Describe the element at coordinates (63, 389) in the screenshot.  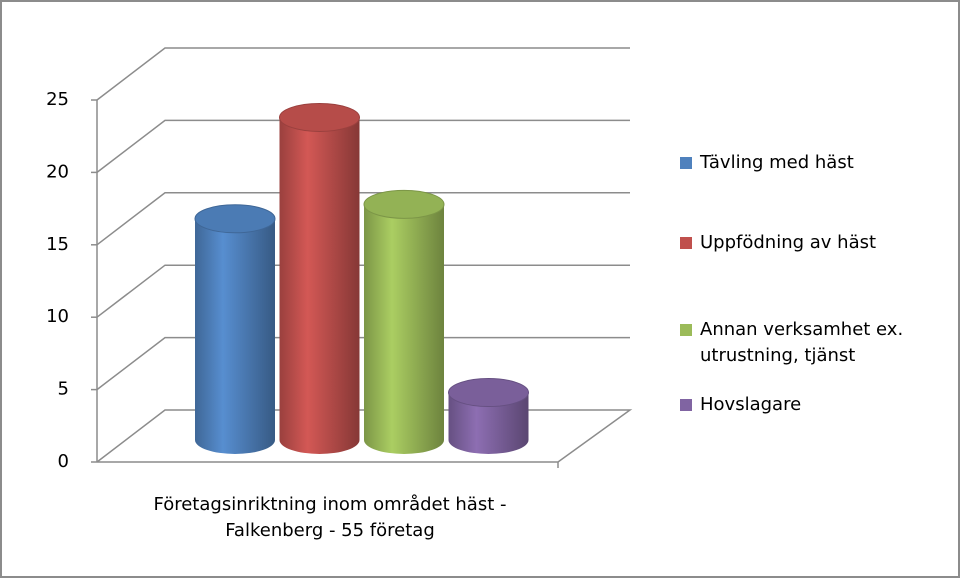
I see `y-tick-label: 5` at that location.